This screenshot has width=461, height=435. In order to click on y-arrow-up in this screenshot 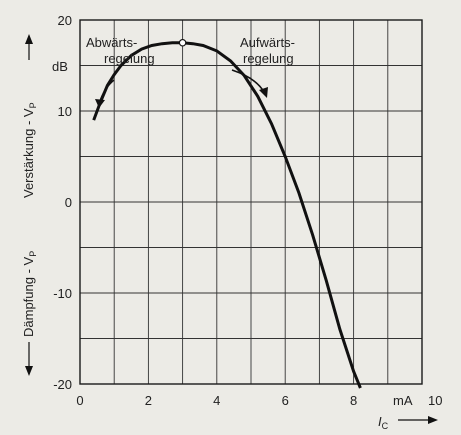, I will do `click(29, 47)`.